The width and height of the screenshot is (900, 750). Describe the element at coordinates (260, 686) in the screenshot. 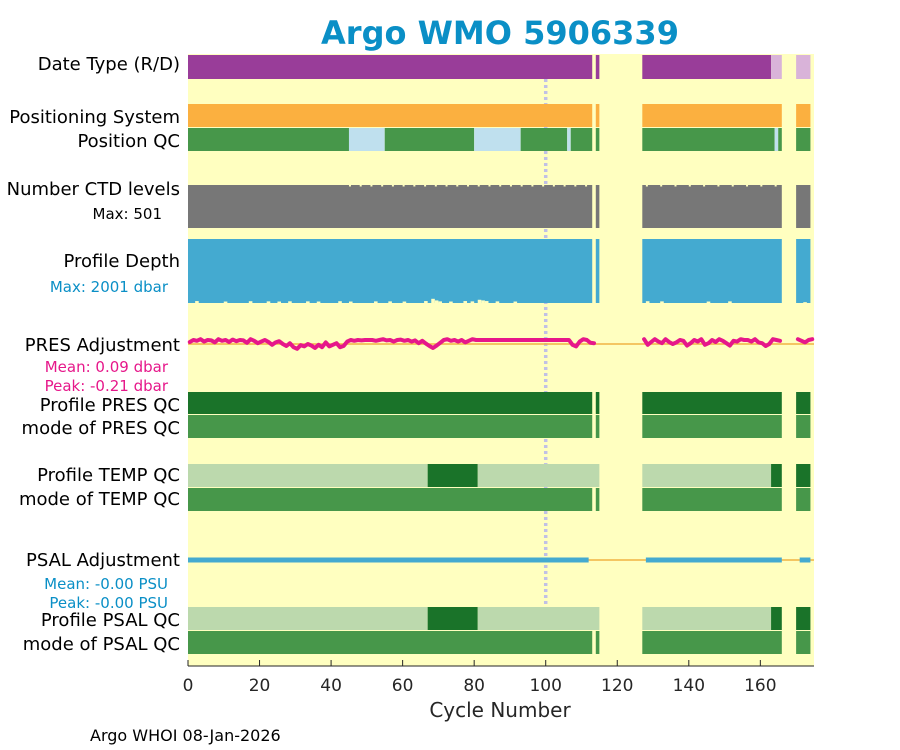

I see `x-tick-label: 20` at that location.